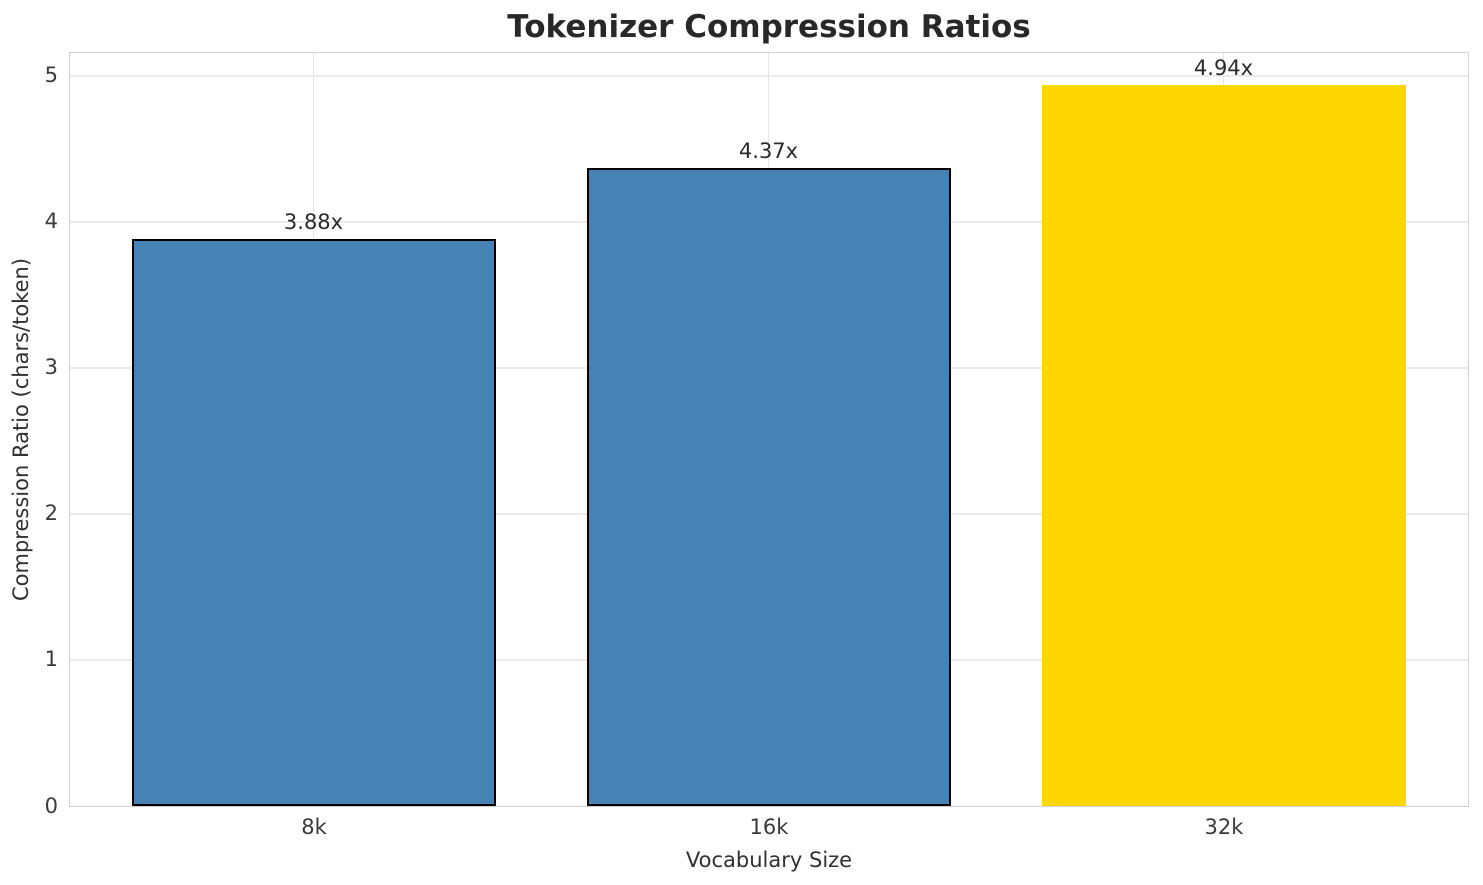 The width and height of the screenshot is (1483, 885). Describe the element at coordinates (51, 513) in the screenshot. I see `y-tick-label: 2` at that location.